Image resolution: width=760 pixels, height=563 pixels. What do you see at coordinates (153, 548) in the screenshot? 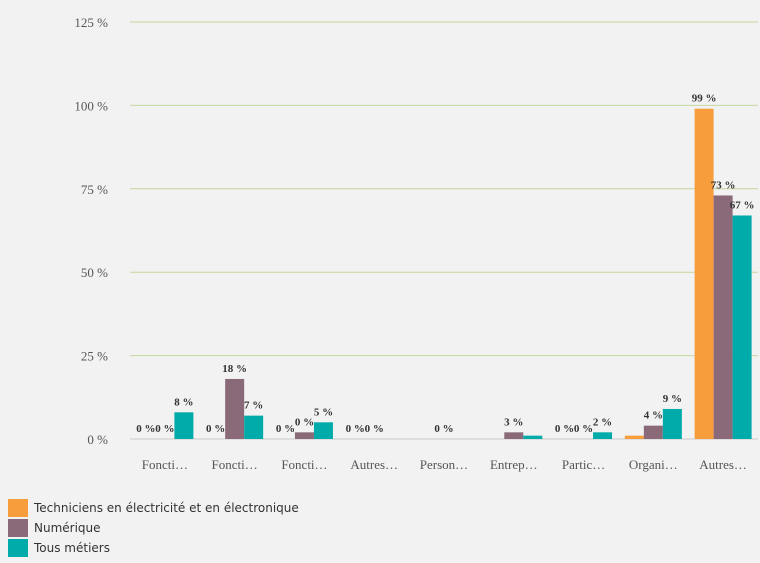
I see `legend-item-tous-metiers: Tous métiers` at bounding box center [153, 548].